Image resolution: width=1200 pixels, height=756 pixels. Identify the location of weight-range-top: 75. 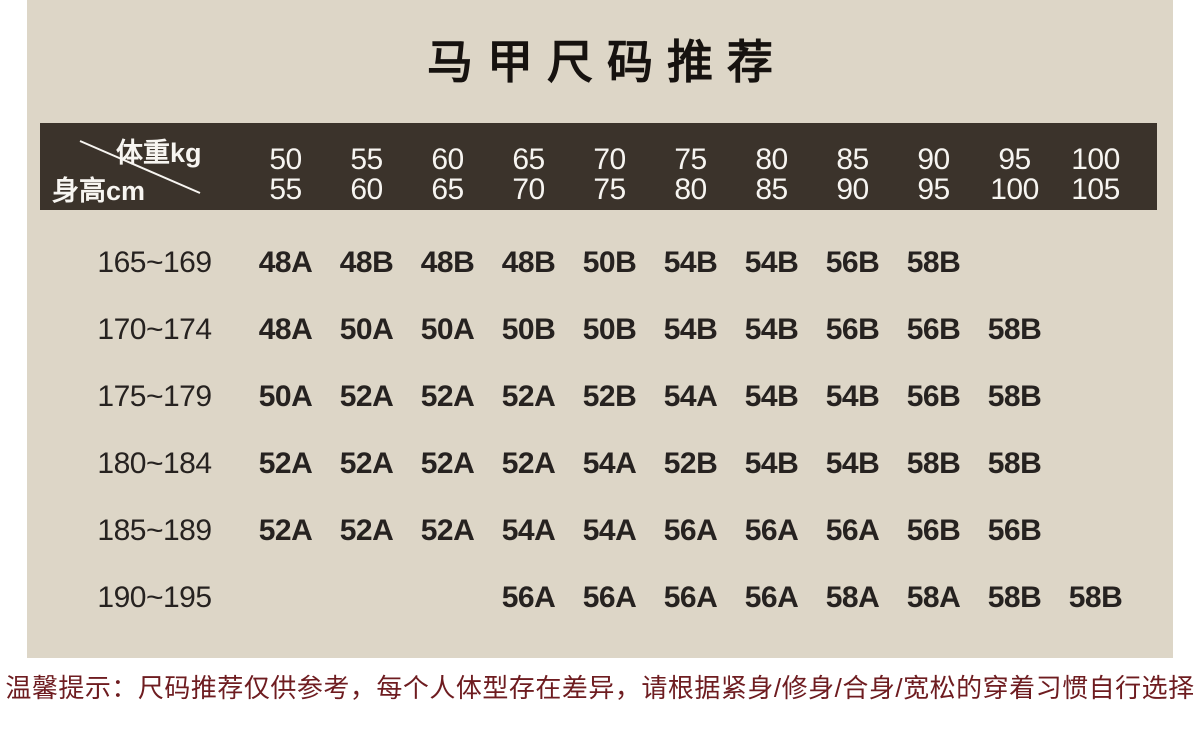
(690, 159).